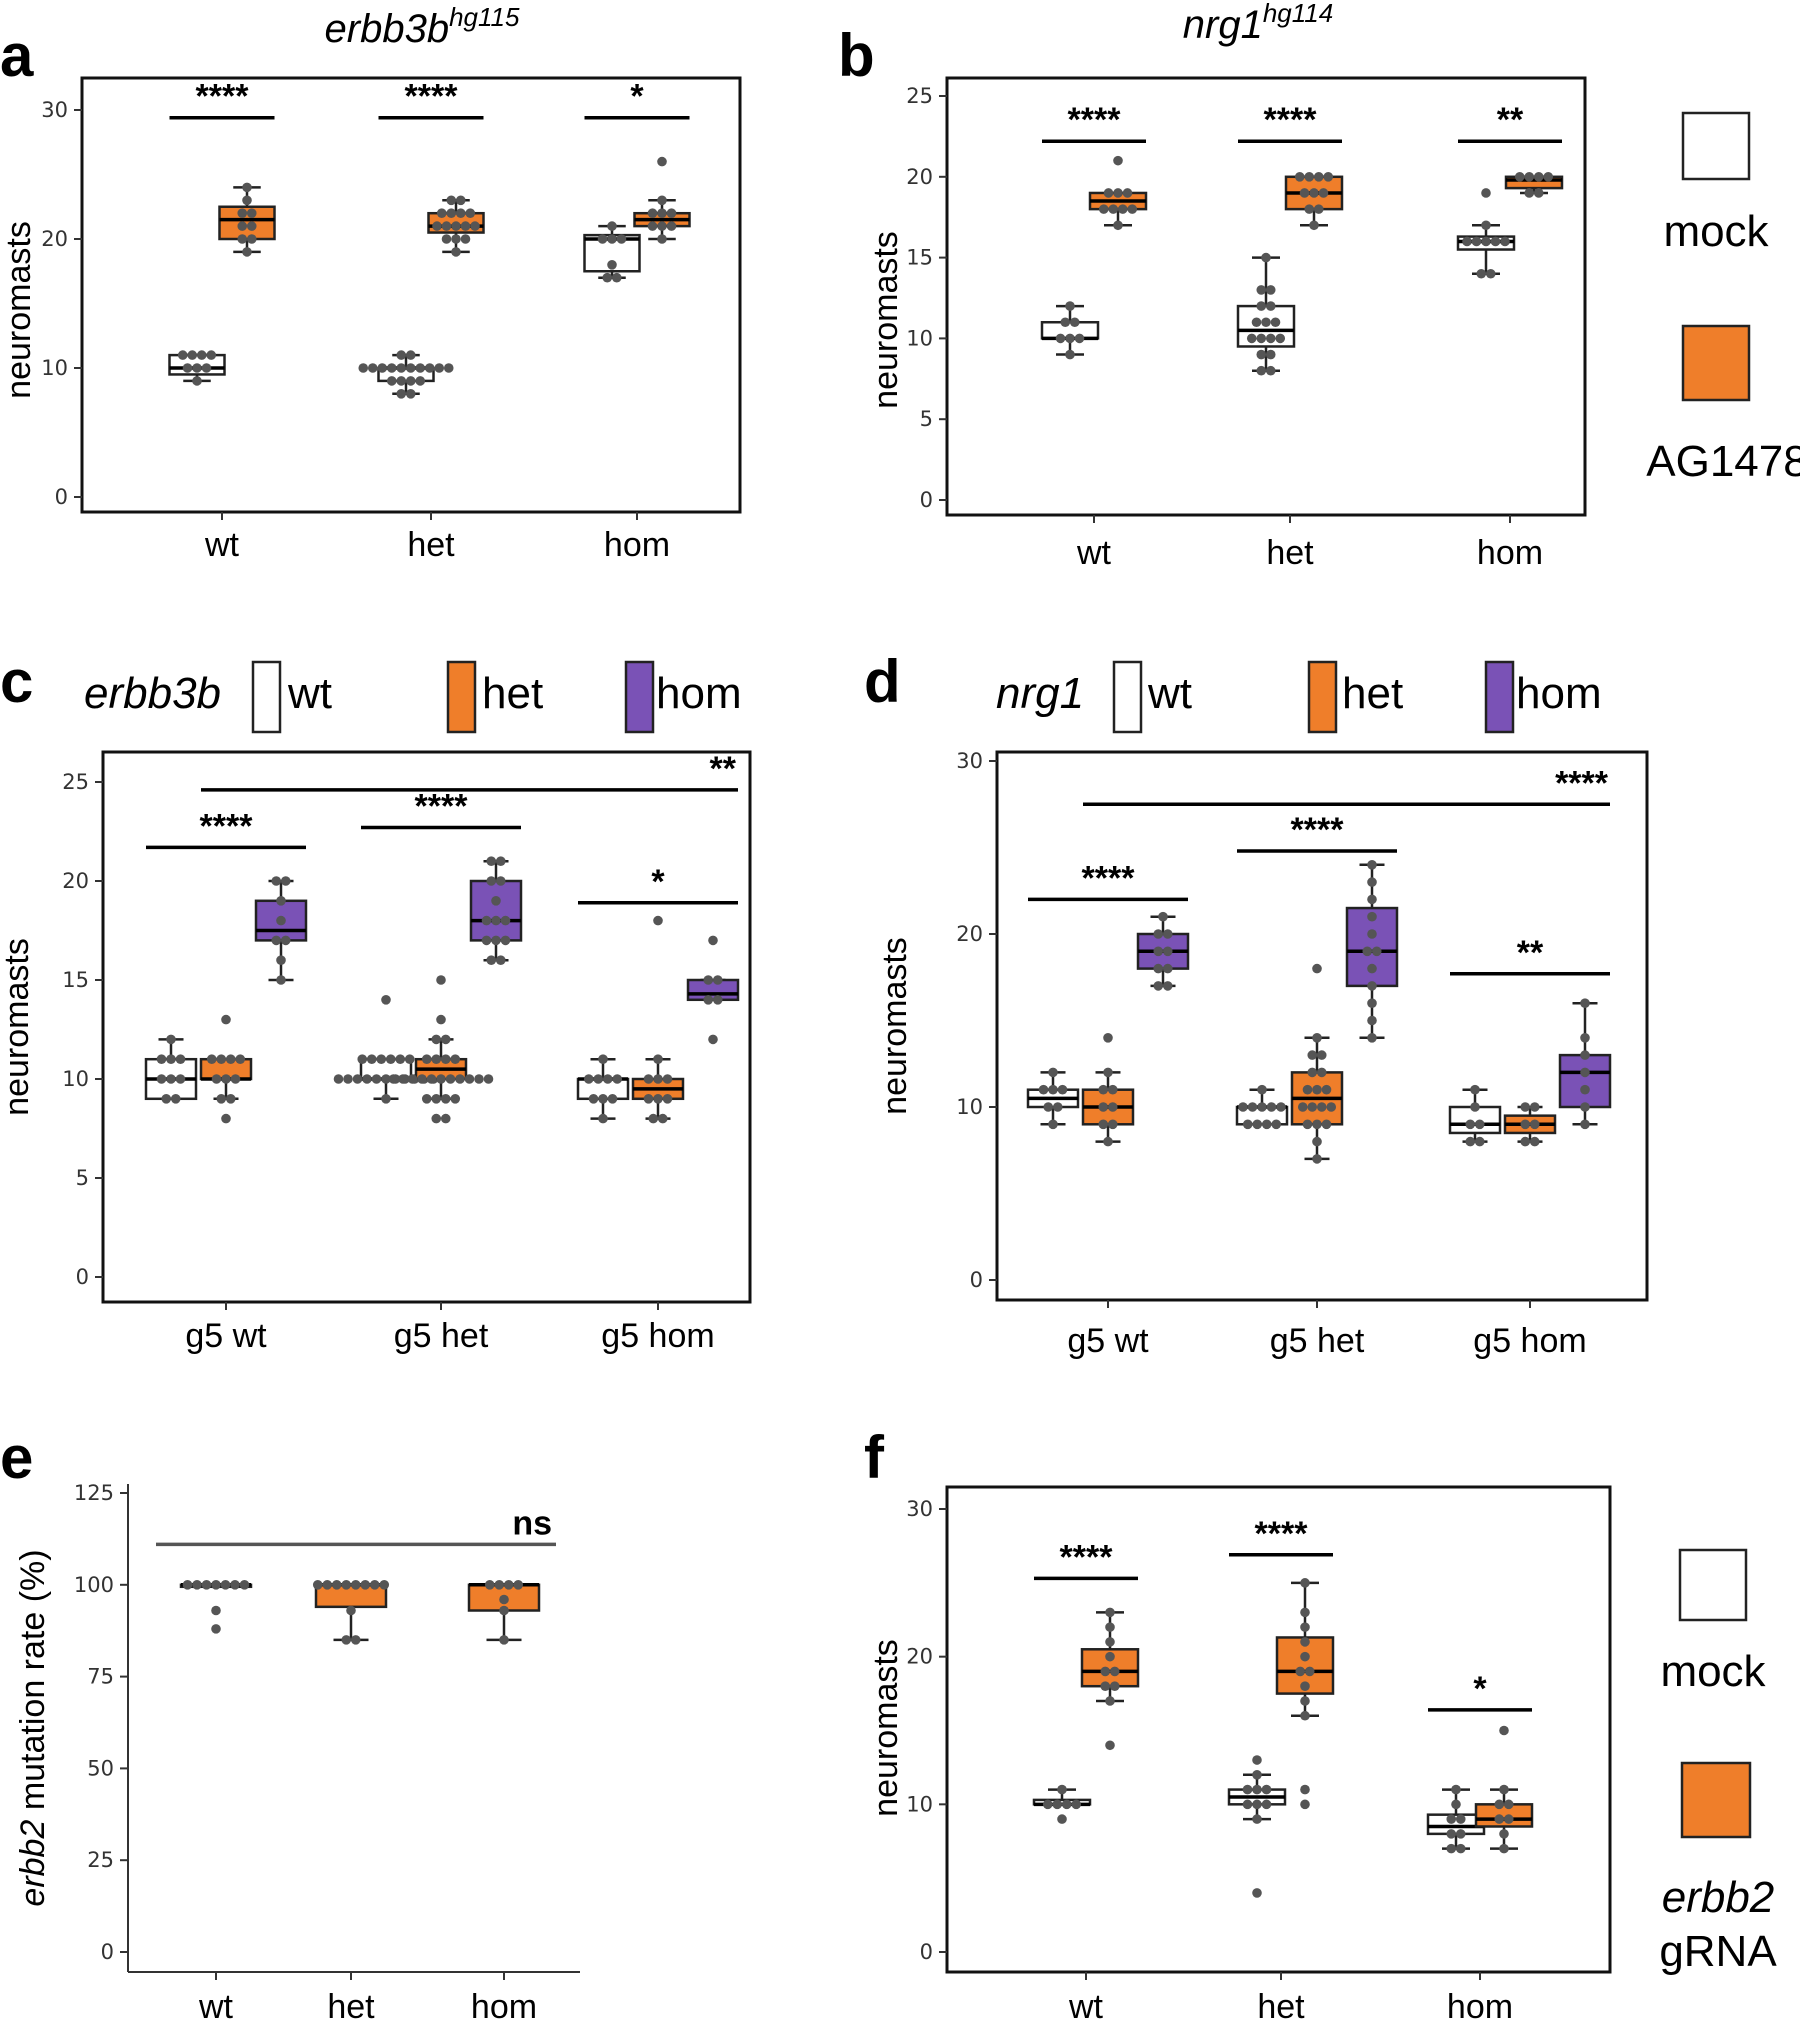 The height and width of the screenshot is (2030, 1800). I want to click on x-tick-label: g5 wt, so click(226, 1336).